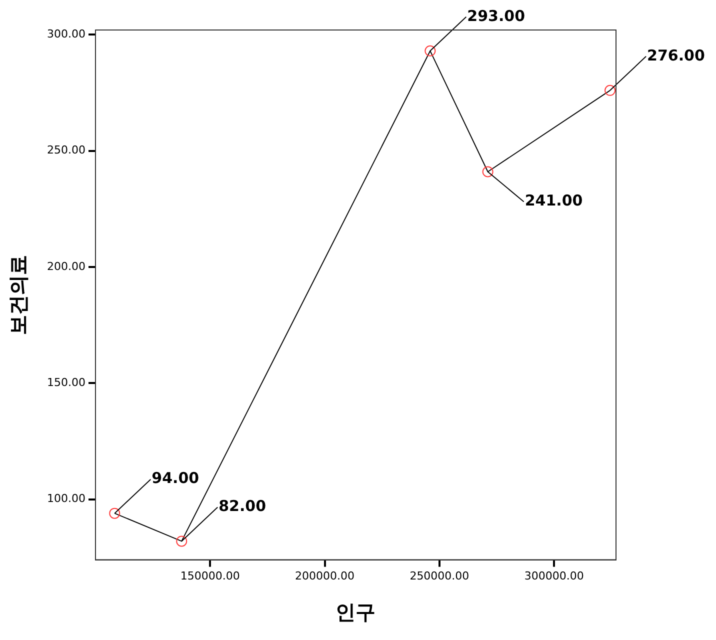 The width and height of the screenshot is (716, 640). Describe the element at coordinates (356, 612) in the screenshot. I see `x-axis-title: 인구` at that location.